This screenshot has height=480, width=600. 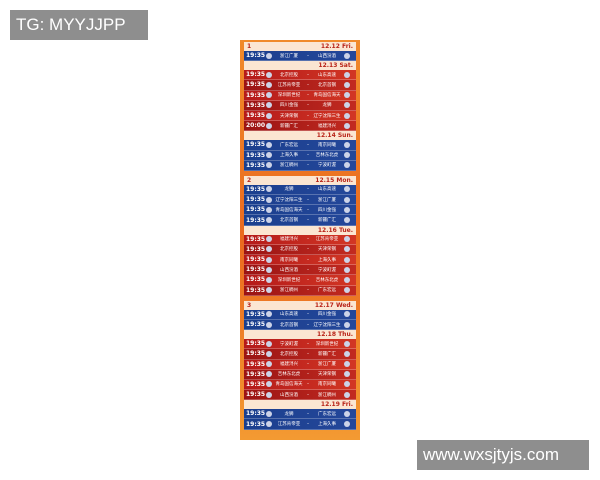 What do you see at coordinates (289, 260) in the screenshot?
I see `home-team: 南京同曦` at bounding box center [289, 260].